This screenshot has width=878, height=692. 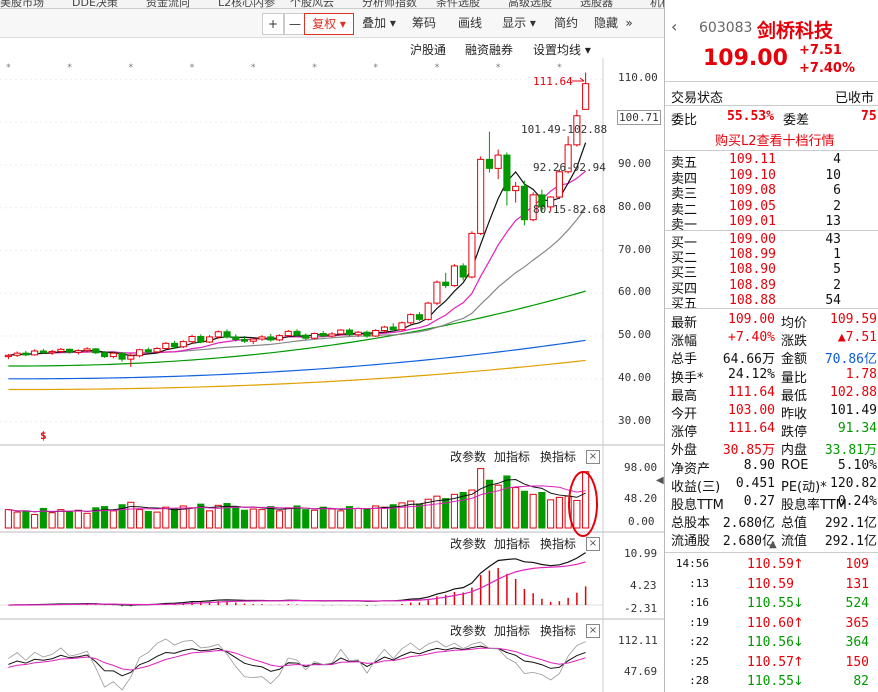 I want to click on orderbook-price: 109.10, so click(x=752, y=175).